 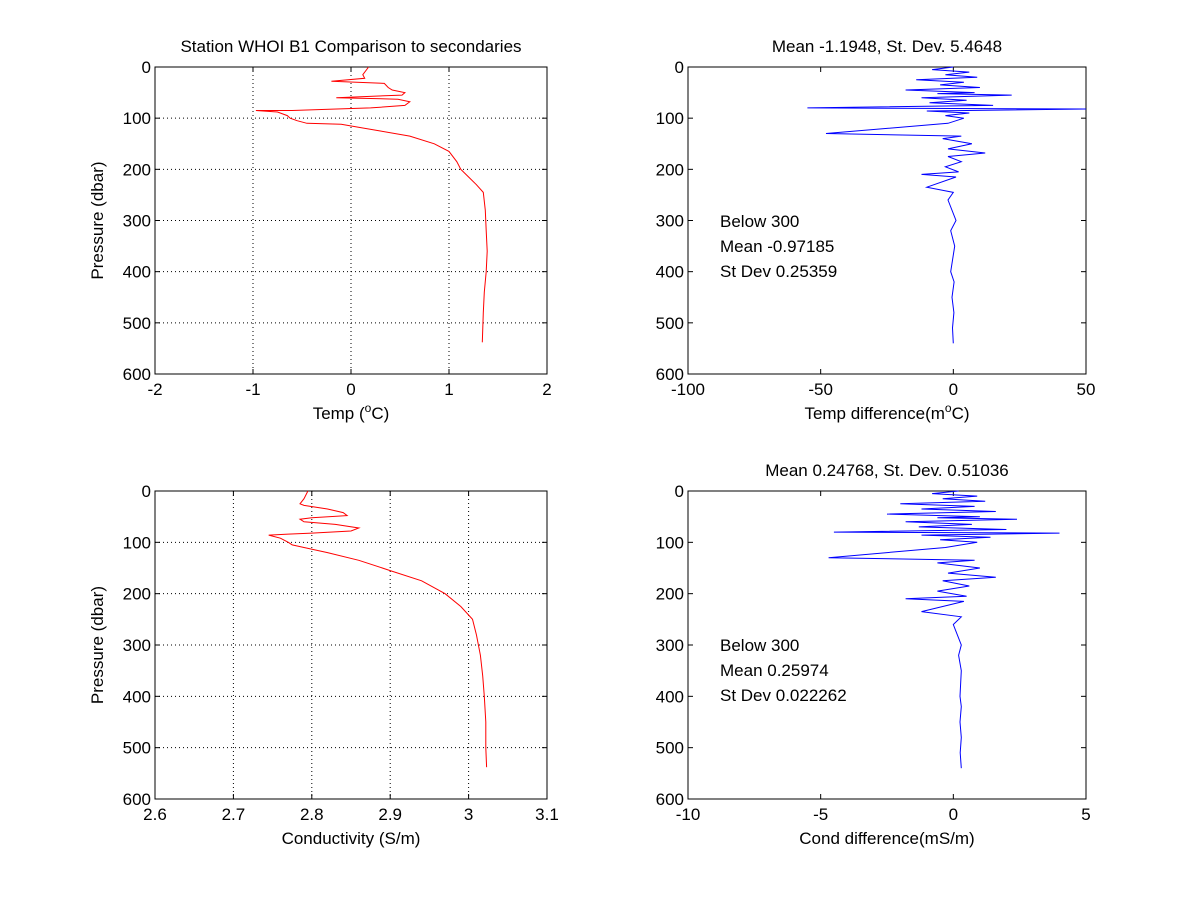 I want to click on x-axis-label: Temp (oC), so click(x=351, y=412).